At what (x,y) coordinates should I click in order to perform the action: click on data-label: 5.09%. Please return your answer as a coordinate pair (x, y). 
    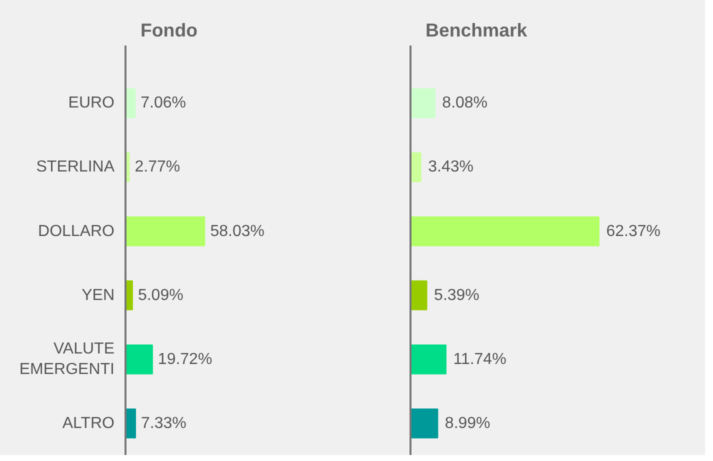
    Looking at the image, I should click on (161, 295).